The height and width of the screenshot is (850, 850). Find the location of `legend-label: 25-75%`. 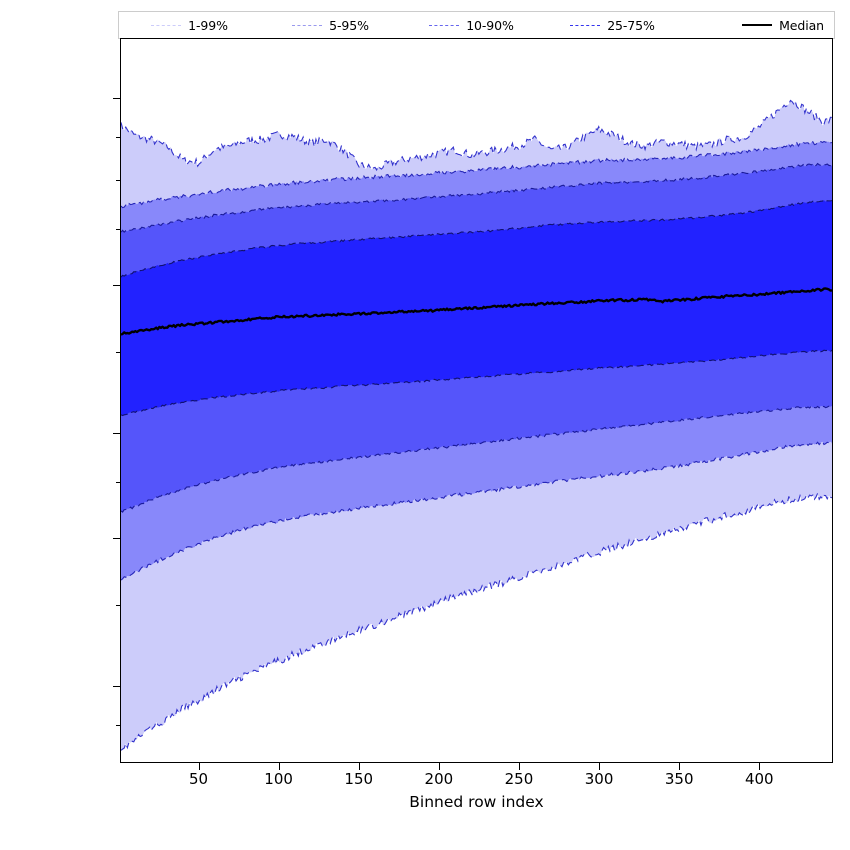

legend-label: 25-75% is located at coordinates (631, 25).